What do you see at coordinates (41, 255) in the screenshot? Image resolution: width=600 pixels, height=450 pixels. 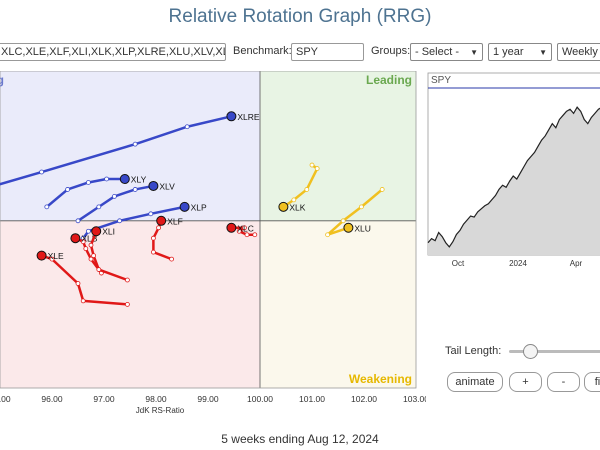 I see `head-point-xle` at bounding box center [41, 255].